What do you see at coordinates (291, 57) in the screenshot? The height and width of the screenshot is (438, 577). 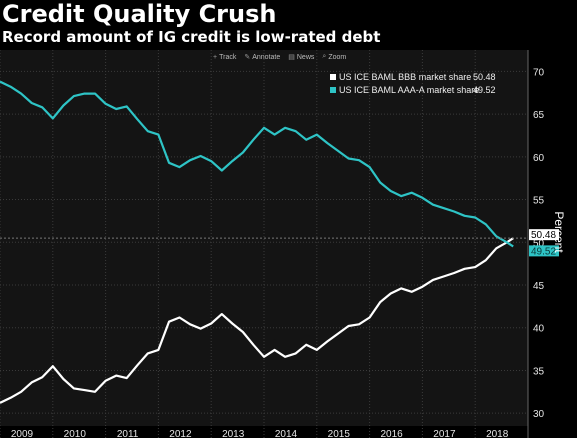 I see `news-icon: ▤` at bounding box center [291, 57].